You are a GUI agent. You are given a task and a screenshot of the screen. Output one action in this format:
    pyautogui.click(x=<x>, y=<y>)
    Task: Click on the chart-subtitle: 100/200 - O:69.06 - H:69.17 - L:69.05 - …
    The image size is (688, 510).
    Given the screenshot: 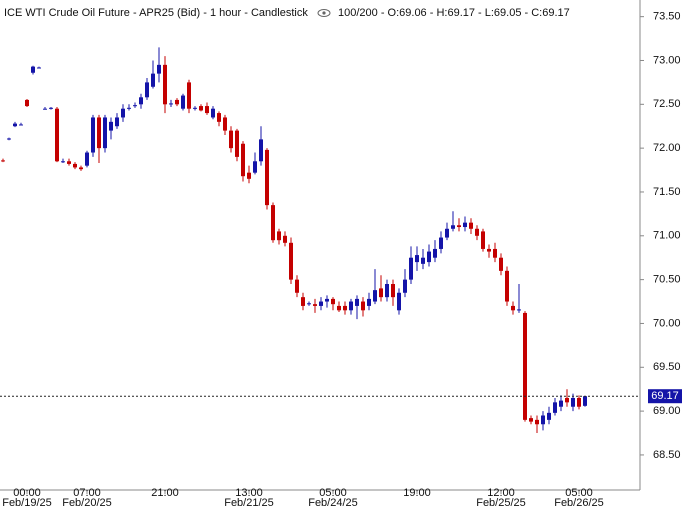 What is the action you would take?
    pyautogui.click(x=454, y=13)
    